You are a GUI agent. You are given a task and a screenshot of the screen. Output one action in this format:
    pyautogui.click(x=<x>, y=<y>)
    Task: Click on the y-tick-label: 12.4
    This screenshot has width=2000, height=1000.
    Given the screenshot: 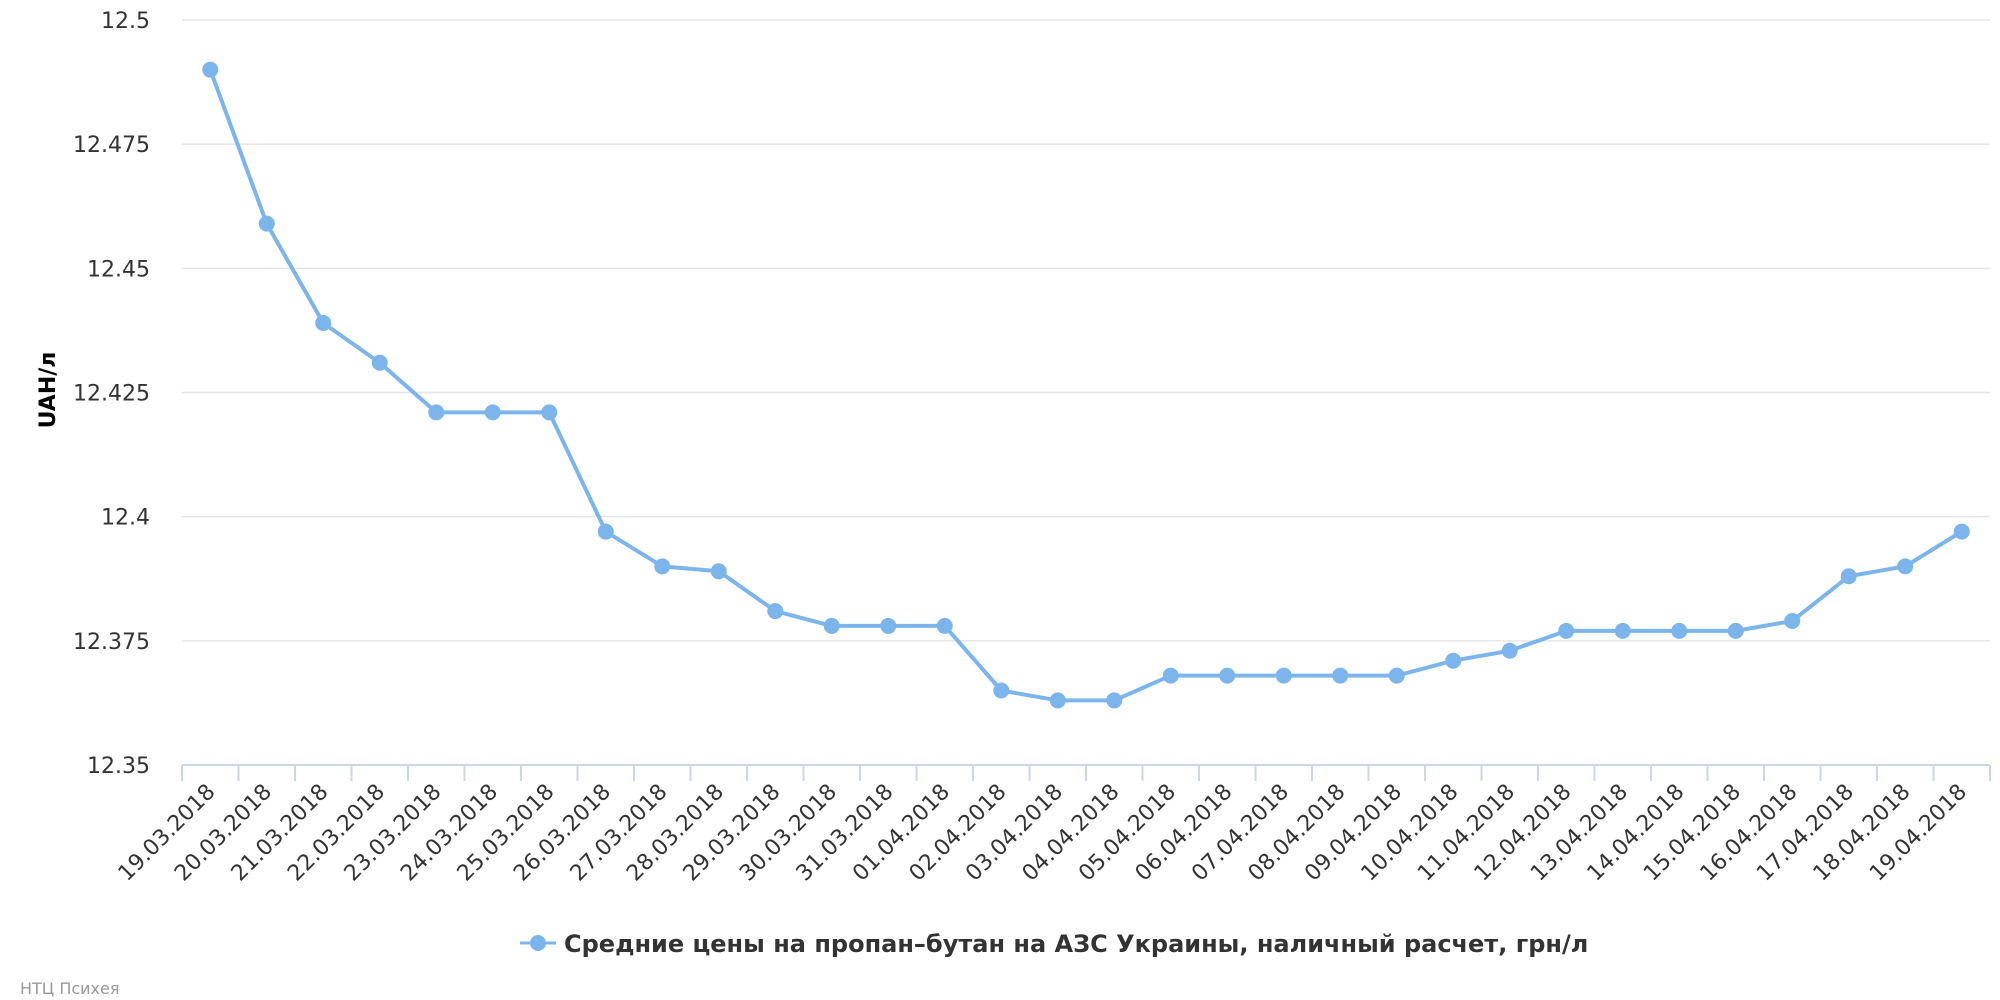 What is the action you would take?
    pyautogui.click(x=125, y=518)
    